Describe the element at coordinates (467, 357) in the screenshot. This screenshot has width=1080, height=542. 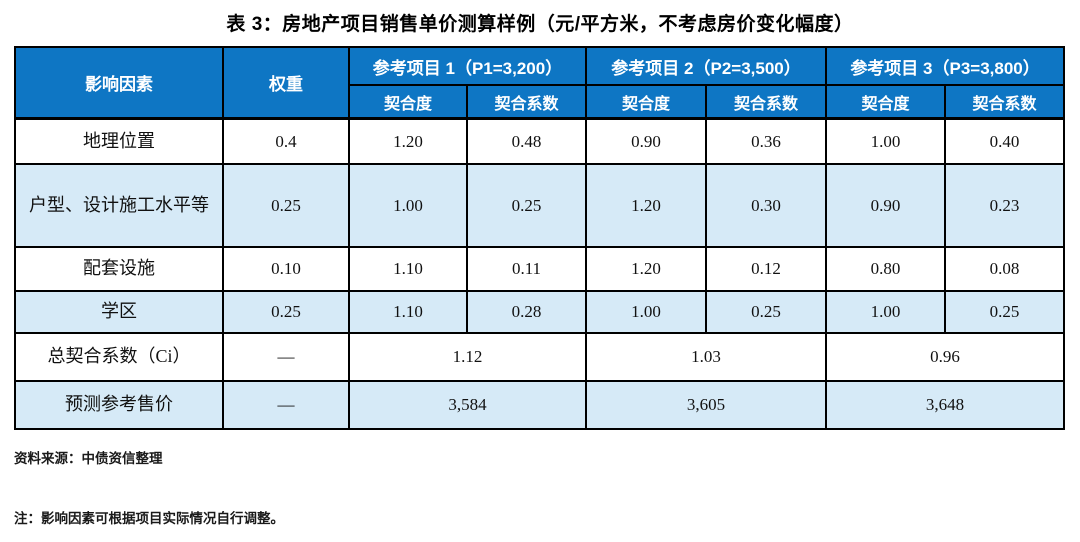
I see `total-coefficient-p1: 1.12` at that location.